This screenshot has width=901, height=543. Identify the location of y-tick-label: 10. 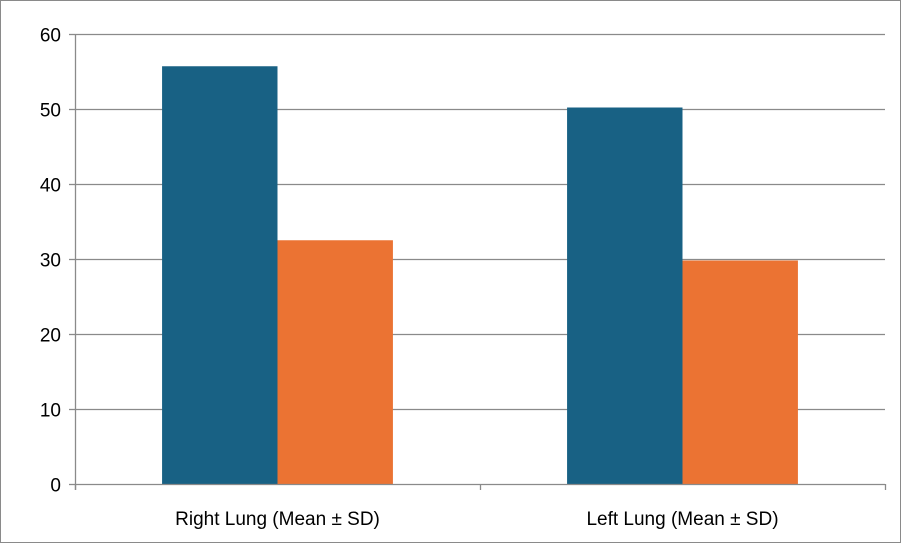
(50, 411).